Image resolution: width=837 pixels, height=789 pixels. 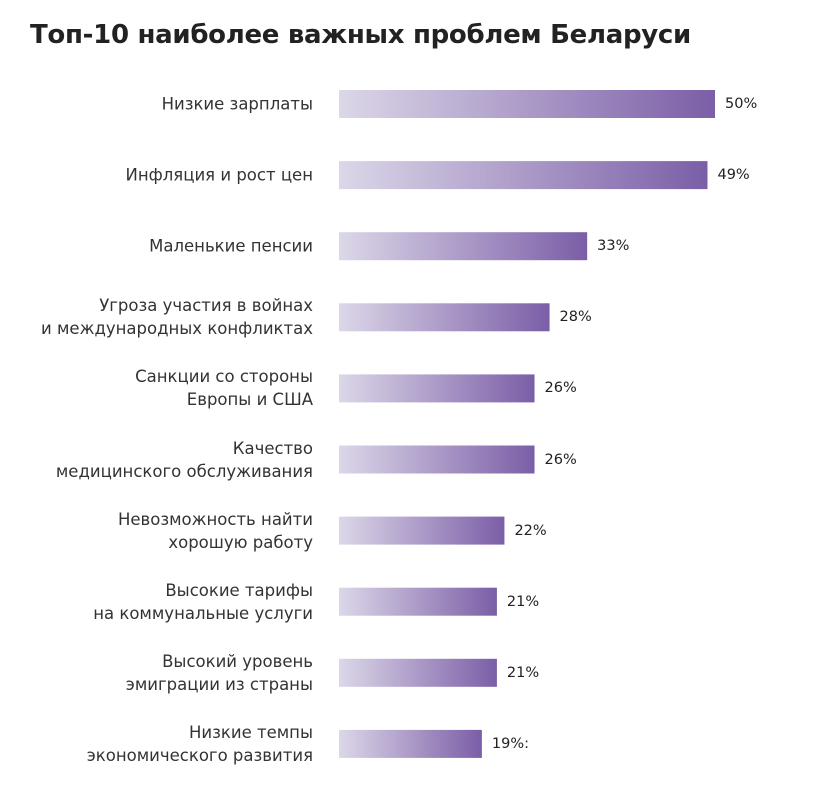 I want to click on category-label: Санкции со стороны Европы и США, so click(x=224, y=388).